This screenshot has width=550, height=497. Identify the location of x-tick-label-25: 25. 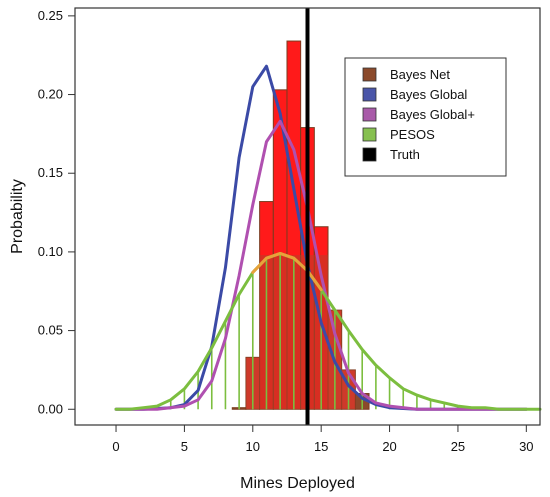
(458, 446).